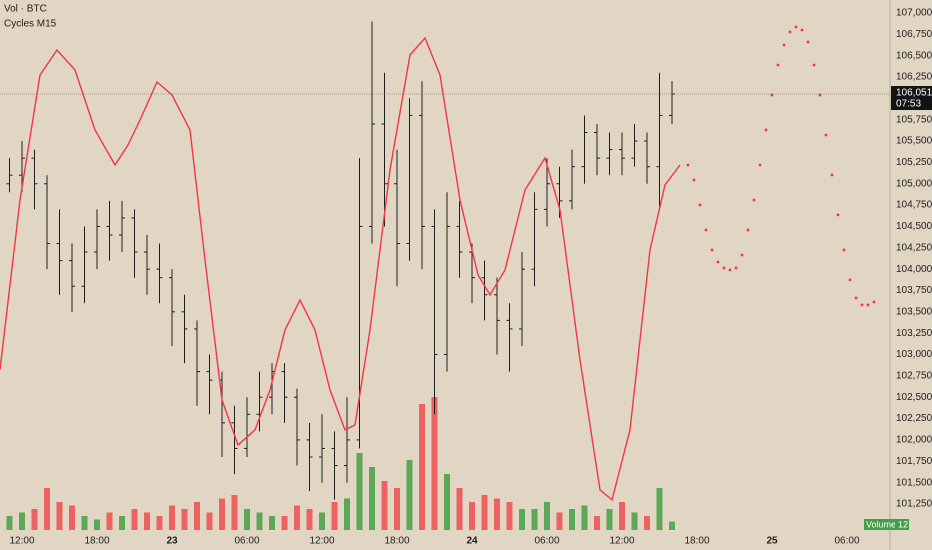 This screenshot has height=550, width=932. I want to click on volume-value-tag, so click(902, 524).